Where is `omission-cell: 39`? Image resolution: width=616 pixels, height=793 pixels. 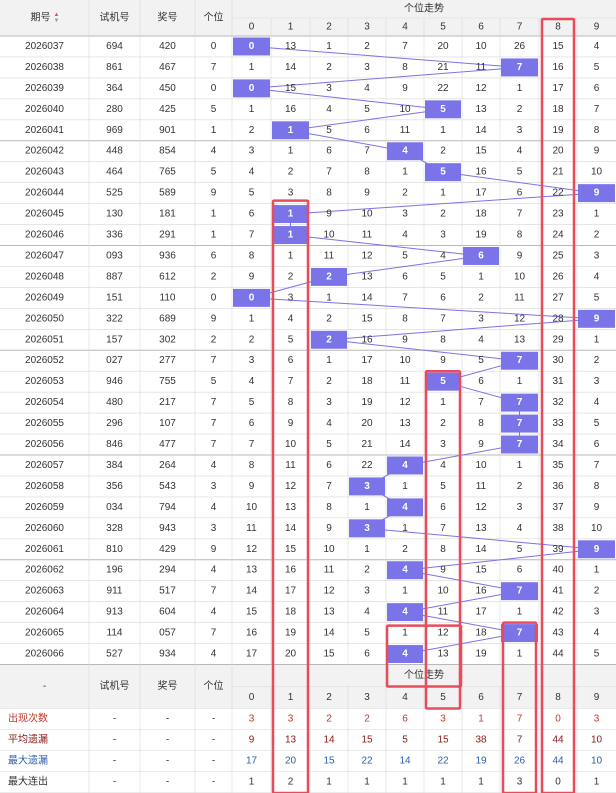
omission-cell: 39 is located at coordinates (558, 549).